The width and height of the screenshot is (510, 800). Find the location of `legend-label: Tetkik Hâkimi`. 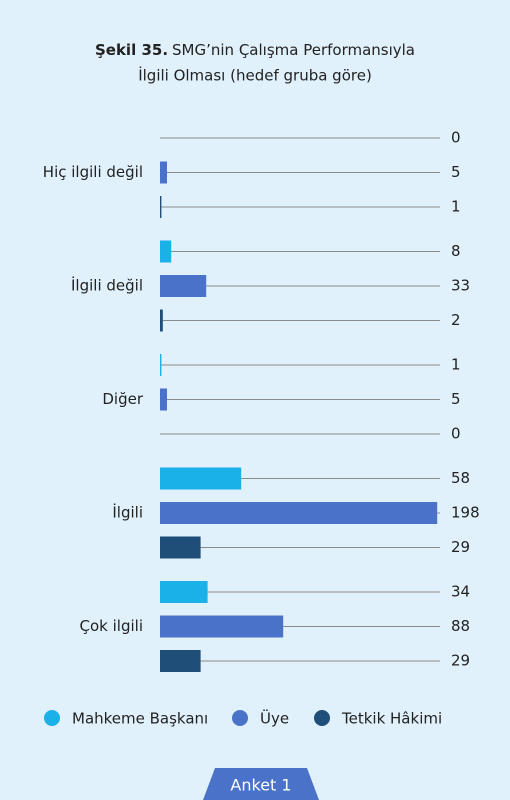

legend-label: Tetkik Hâkimi is located at coordinates (391, 719).